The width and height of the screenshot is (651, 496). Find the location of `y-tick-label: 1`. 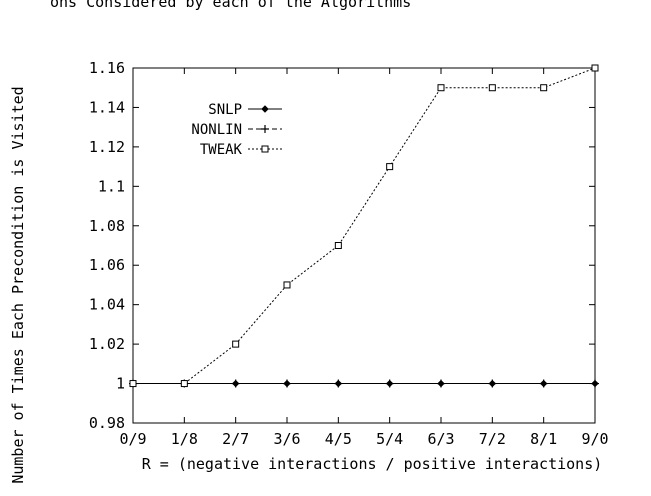

y-tick-label: 1 is located at coordinates (120, 384).